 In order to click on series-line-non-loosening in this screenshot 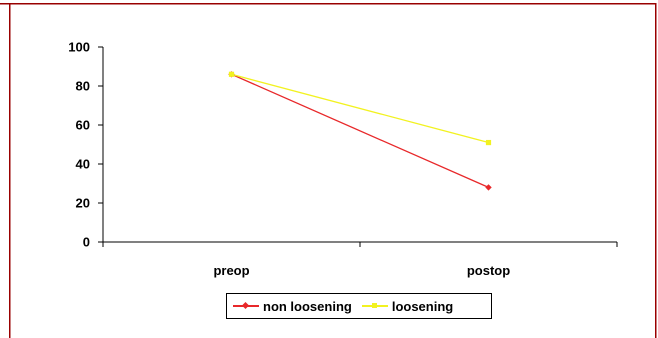, I will do `click(360, 130)`.